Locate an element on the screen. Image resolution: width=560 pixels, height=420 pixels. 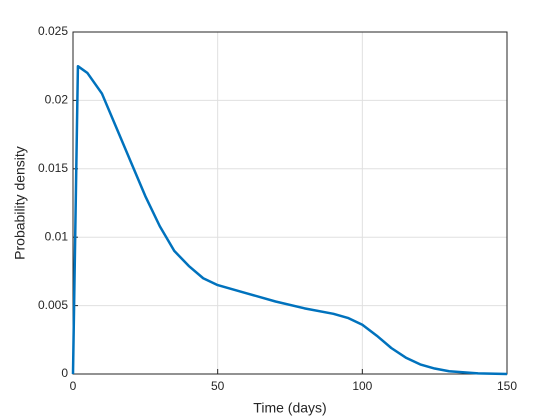
x-tick-label: 0 is located at coordinates (73, 386).